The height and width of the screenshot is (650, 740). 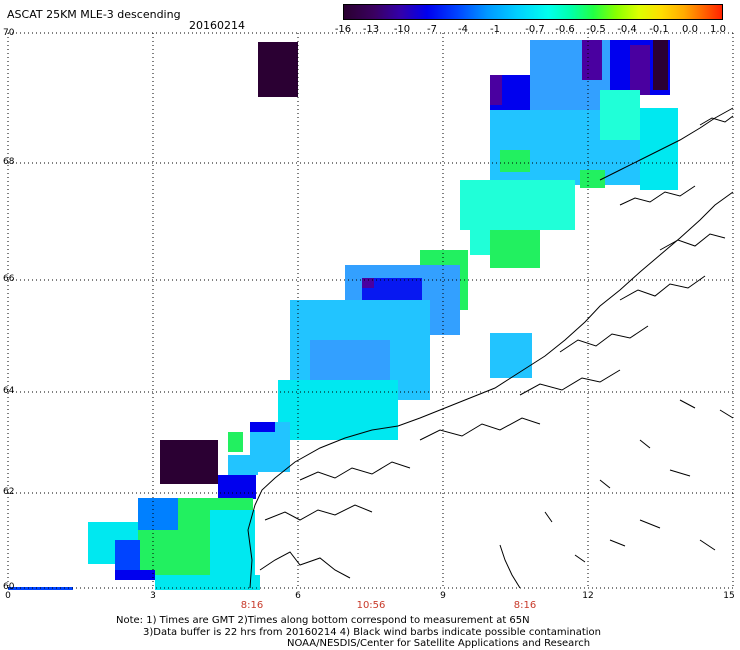 I want to click on colorbar-label: 1.0, so click(x=718, y=29).